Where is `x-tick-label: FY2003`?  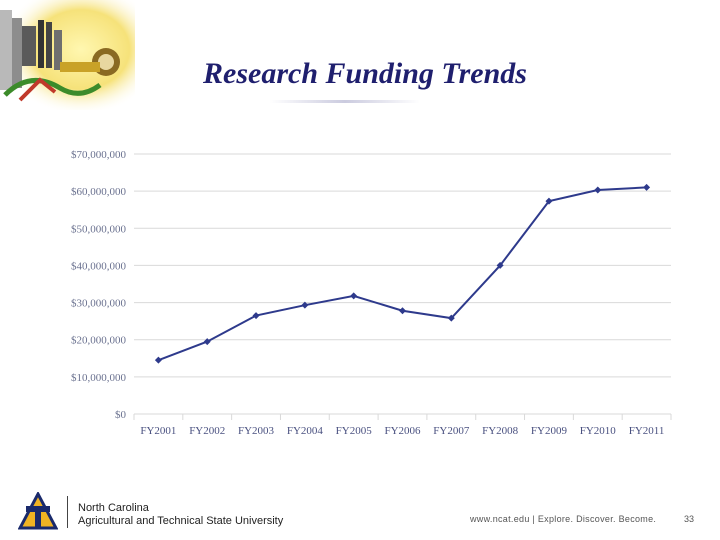
x-tick-label: FY2003 is located at coordinates (256, 431).